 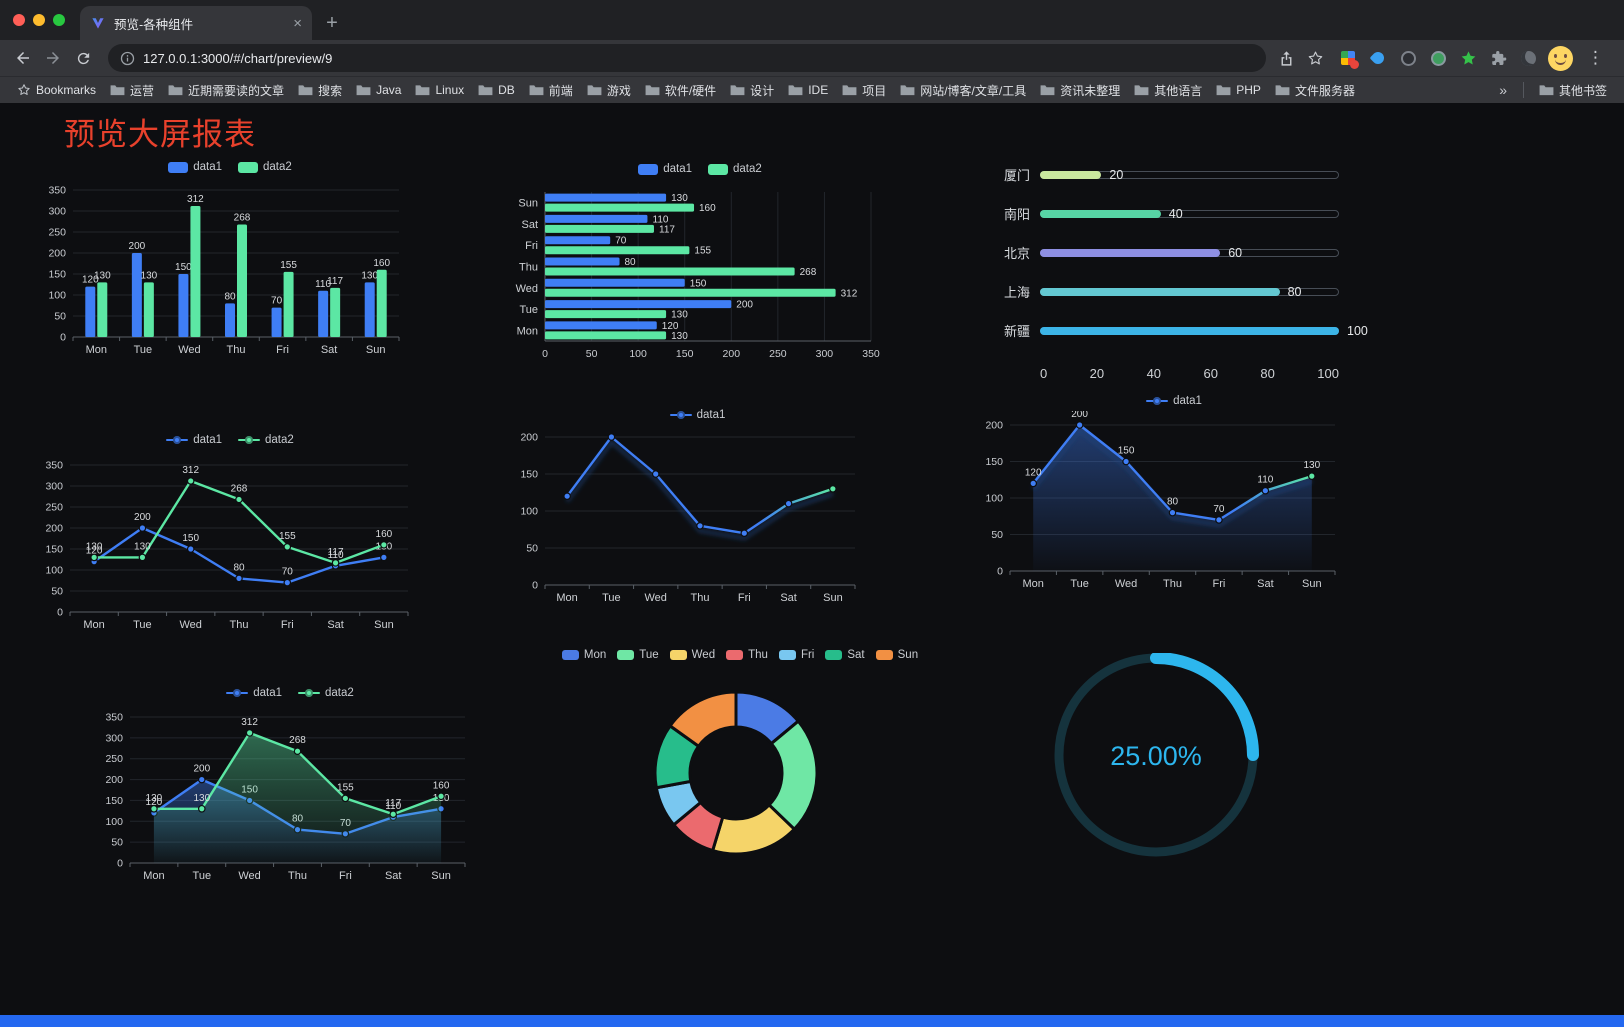 What do you see at coordinates (63, 338) in the screenshot?
I see `svg-text: 0` at bounding box center [63, 338].